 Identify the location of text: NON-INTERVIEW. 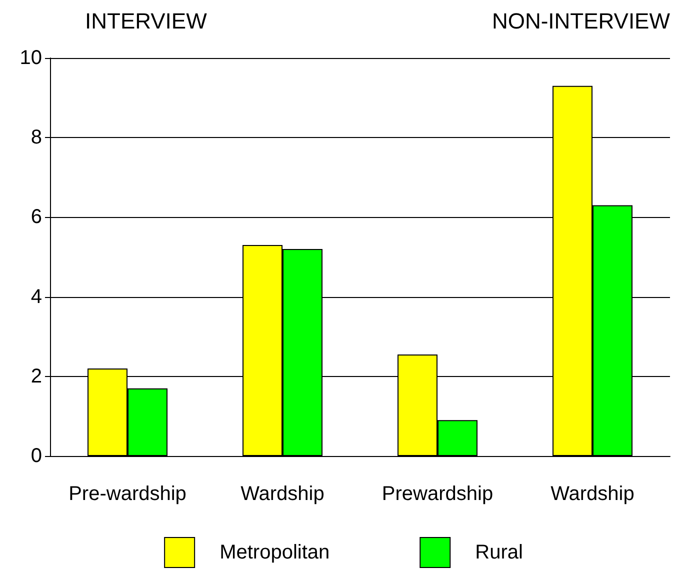
(581, 21).